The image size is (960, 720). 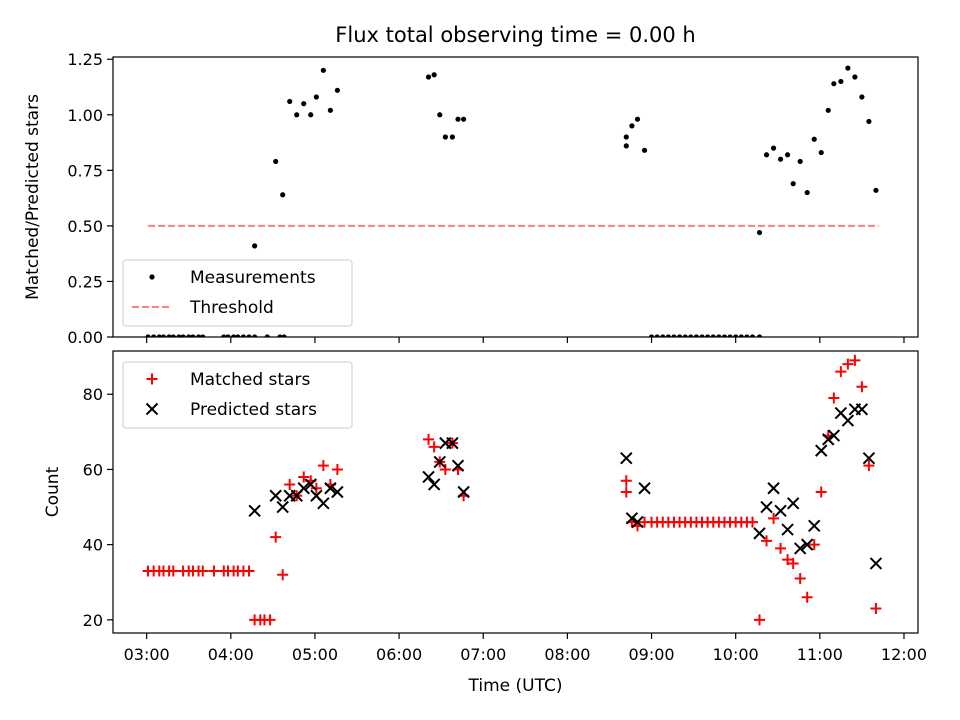 I want to click on legend-label: Threshold, so click(x=231, y=308).